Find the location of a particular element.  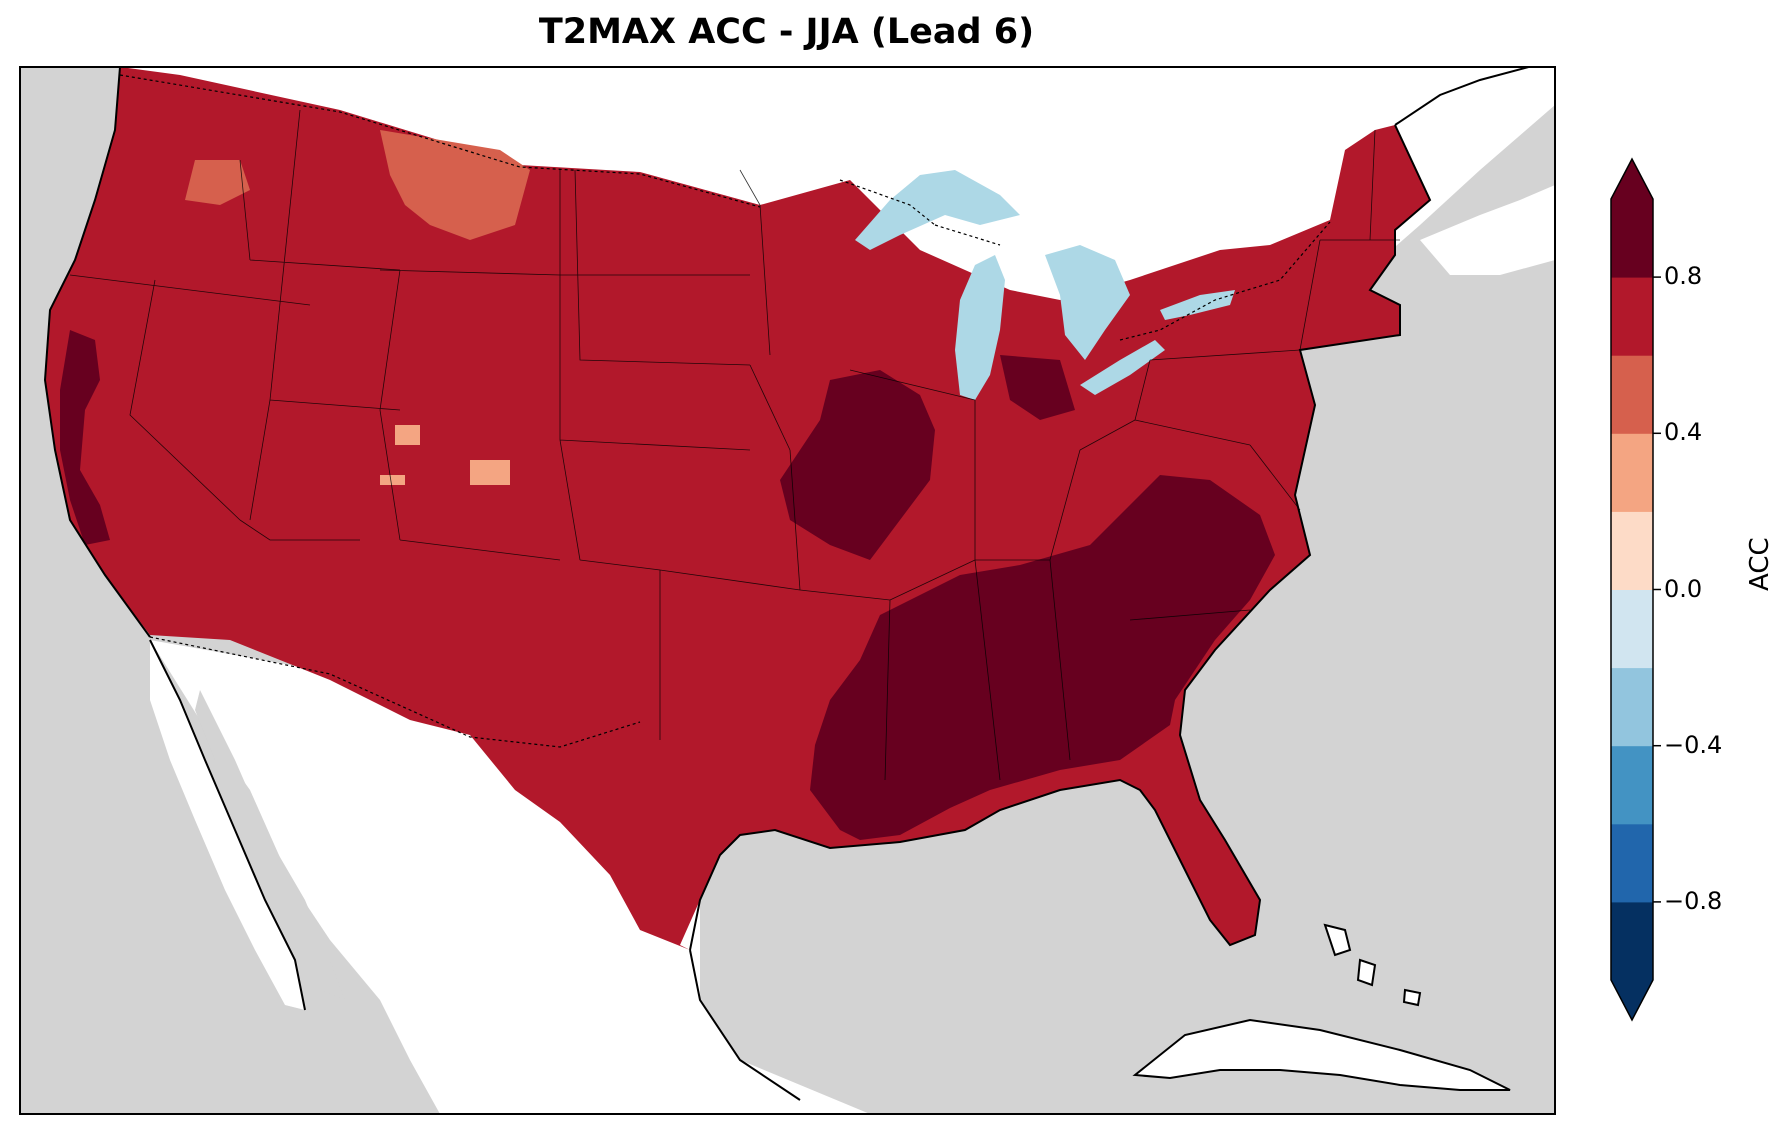

lake-superior is located at coordinates (937, 210).